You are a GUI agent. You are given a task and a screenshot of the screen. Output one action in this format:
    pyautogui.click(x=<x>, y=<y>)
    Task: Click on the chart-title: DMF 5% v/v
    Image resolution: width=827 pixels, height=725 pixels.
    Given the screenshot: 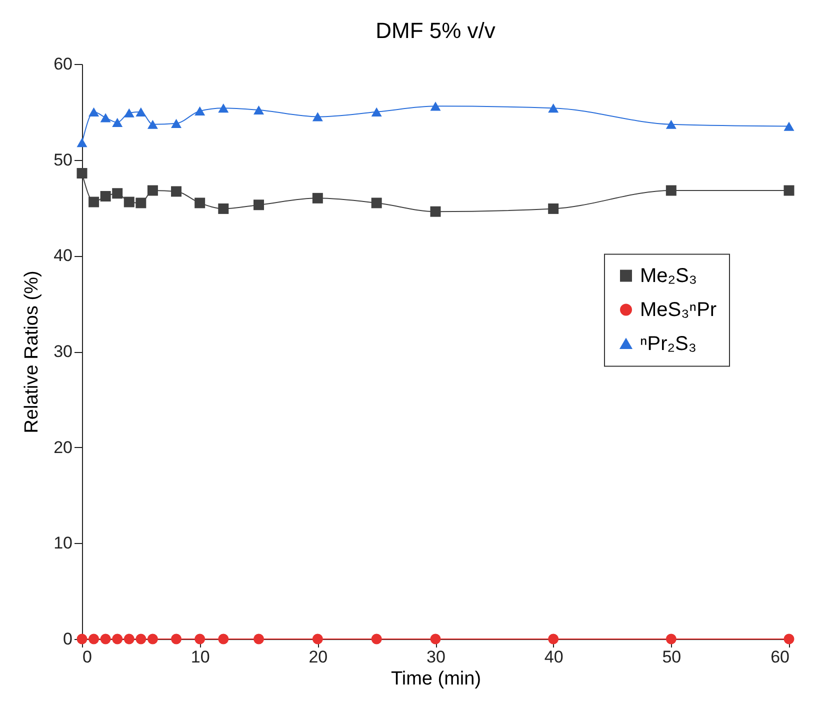 What is the action you would take?
    pyautogui.click(x=436, y=30)
    